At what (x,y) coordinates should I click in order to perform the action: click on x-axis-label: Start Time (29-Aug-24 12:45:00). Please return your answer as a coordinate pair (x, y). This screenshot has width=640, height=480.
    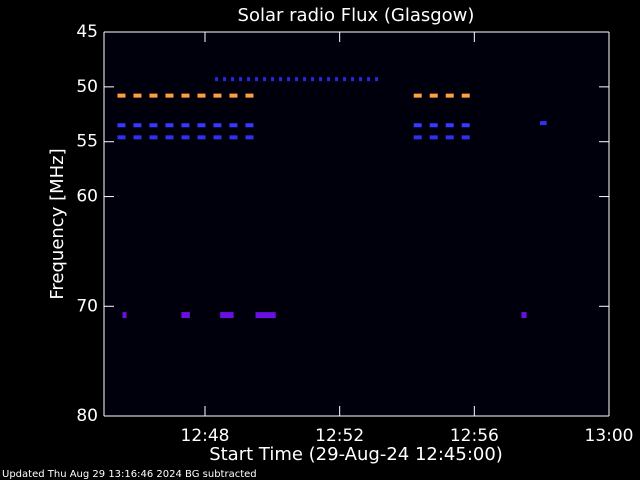
    Looking at the image, I should click on (356, 454).